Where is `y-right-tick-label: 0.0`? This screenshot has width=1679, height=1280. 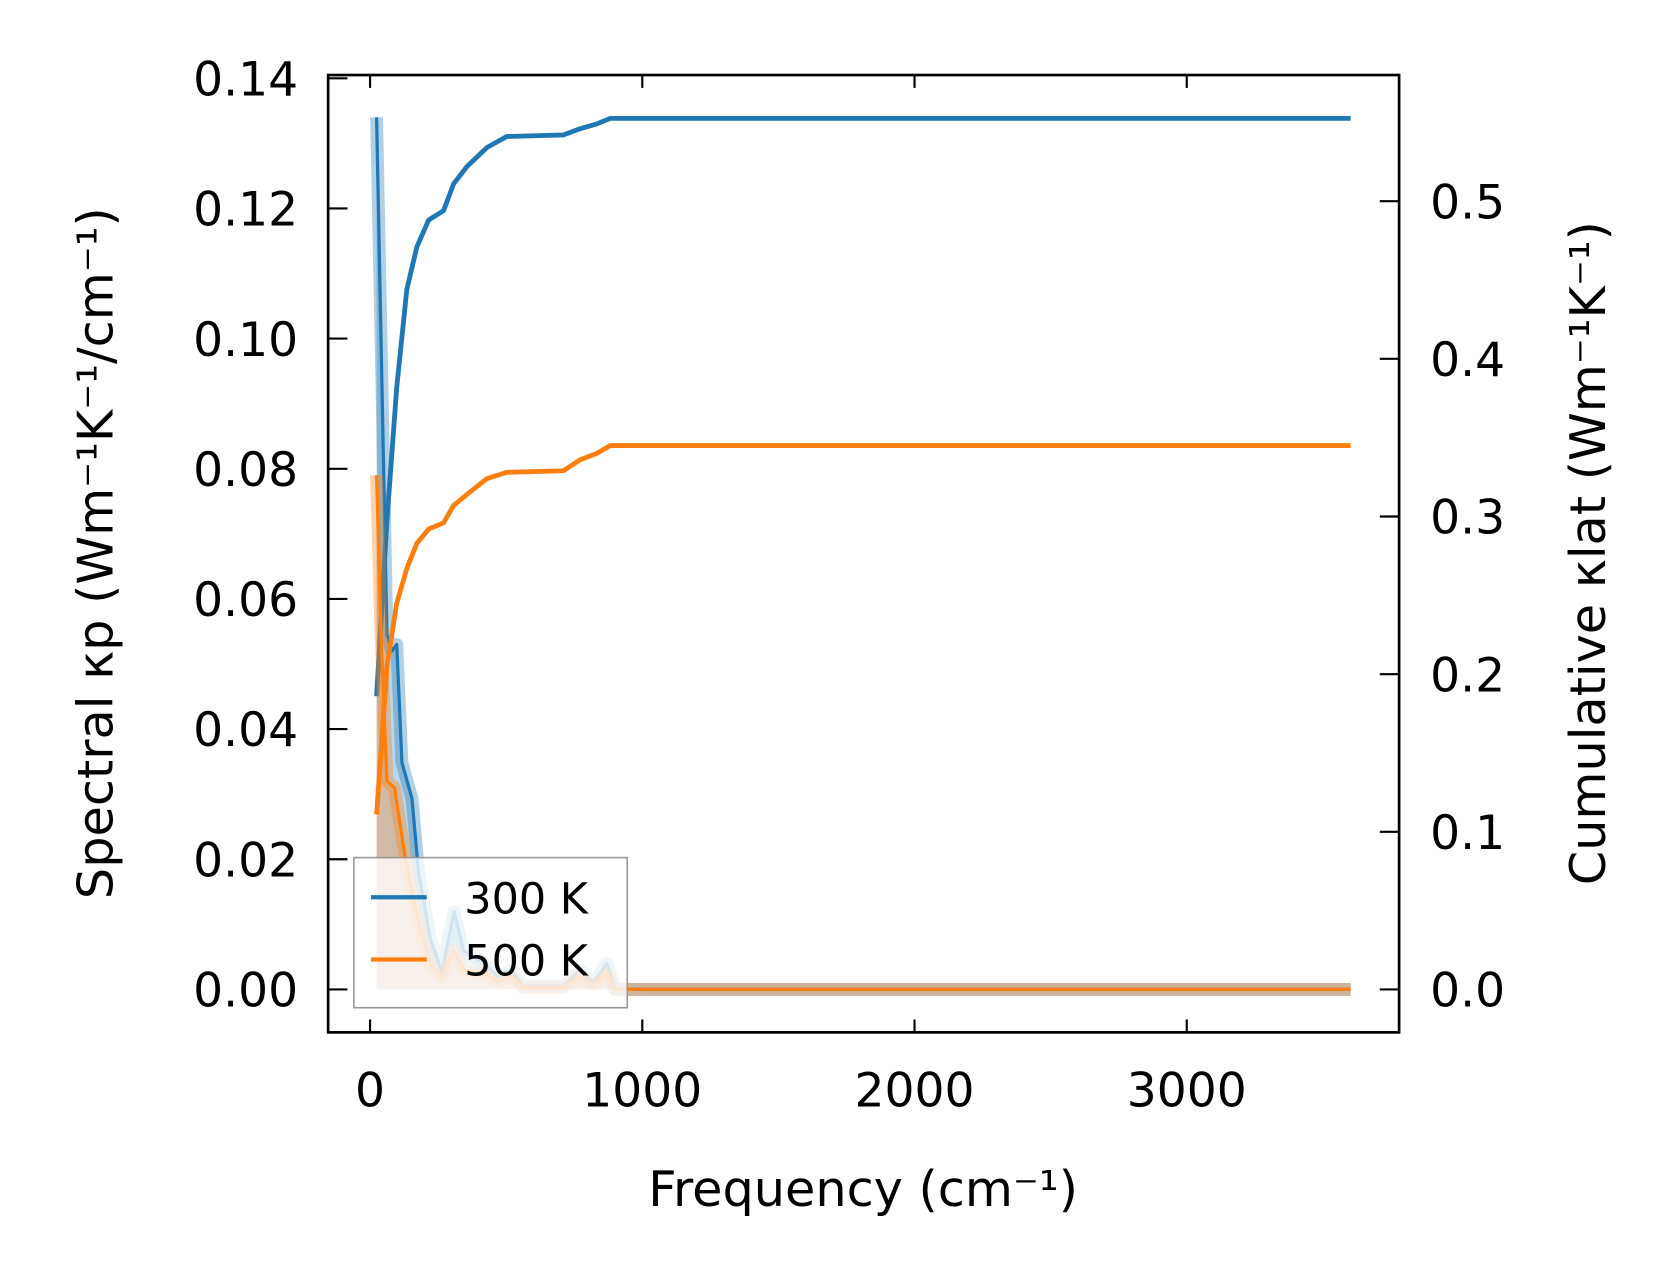 y-right-tick-label: 0.0 is located at coordinates (1467, 991).